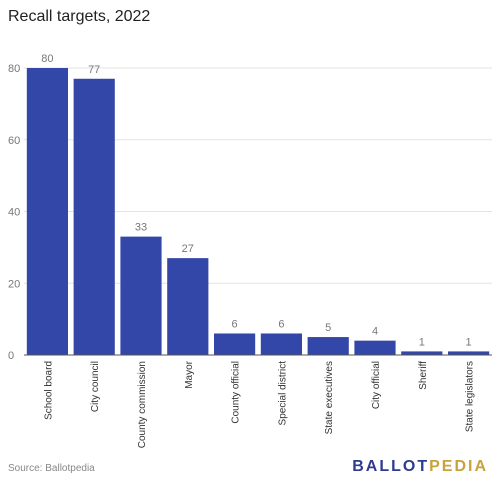 Image resolution: width=500 pixels, height=487 pixels. I want to click on x-tick-label-1: City council, so click(95, 386).